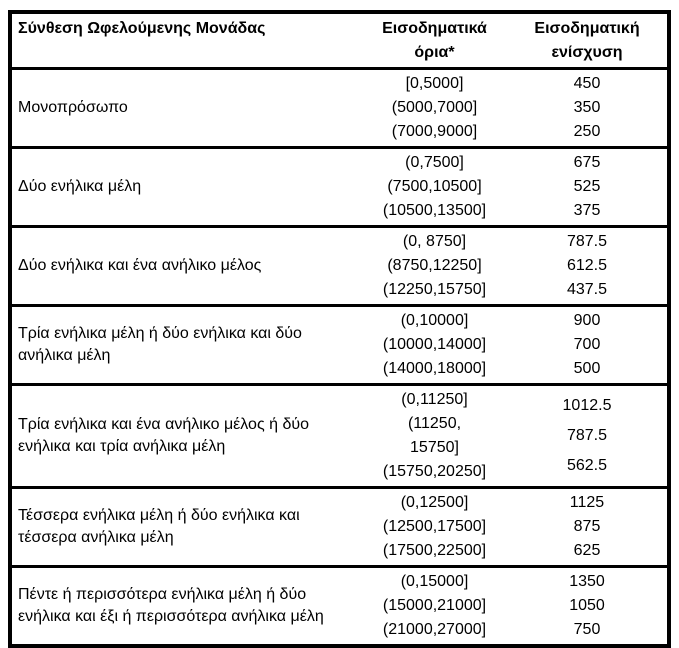 This screenshot has width=679, height=648. What do you see at coordinates (587, 550) in the screenshot?
I see `support-amount: 625` at bounding box center [587, 550].